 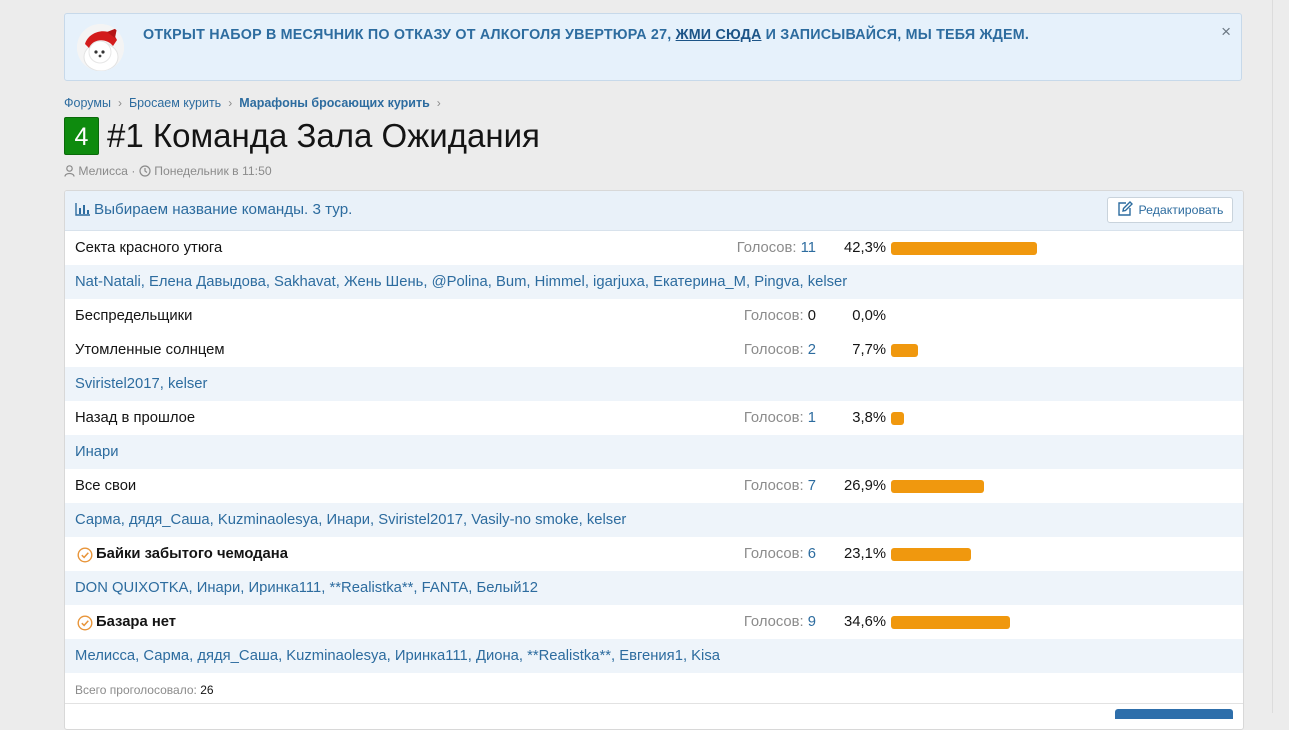 I want to click on voter-link: Nat-Natali, so click(x=108, y=282).